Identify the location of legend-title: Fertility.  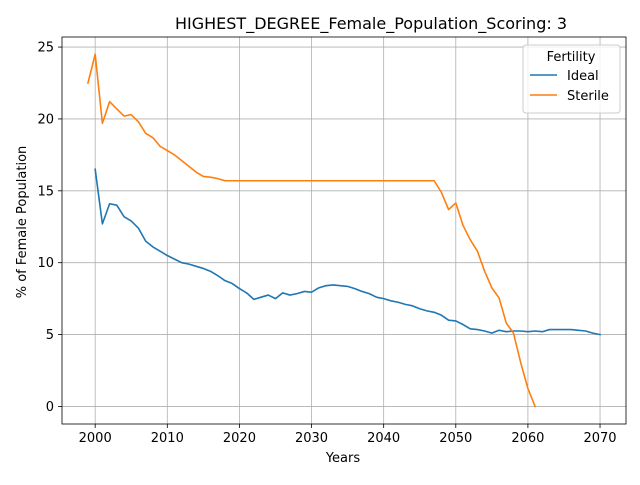
(571, 57).